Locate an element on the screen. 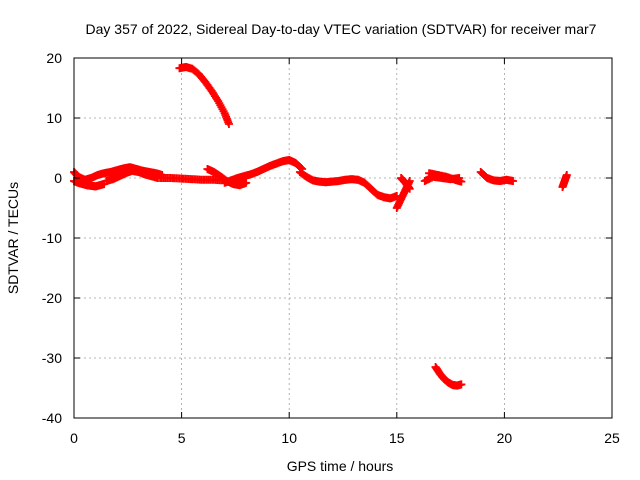 The image size is (640, 480). x-tick-label: 15 is located at coordinates (397, 438).